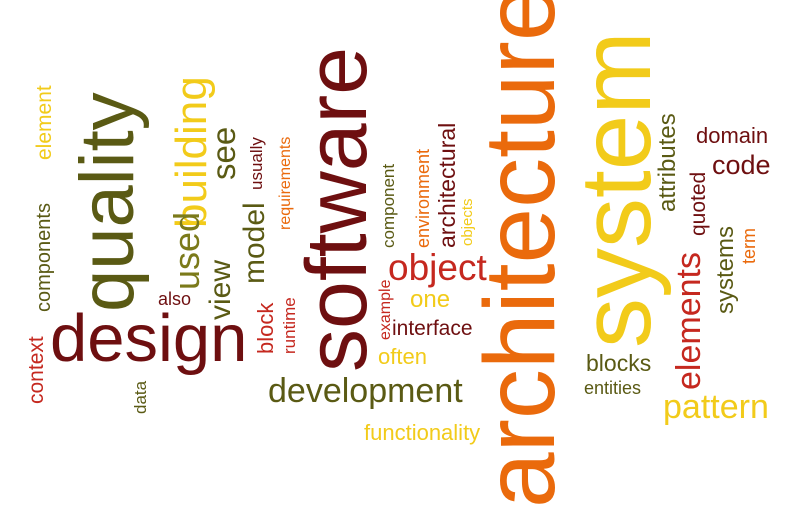 Image resolution: width=792 pixels, height=506 pixels. What do you see at coordinates (385, 309) in the screenshot?
I see `word-example: example` at bounding box center [385, 309].